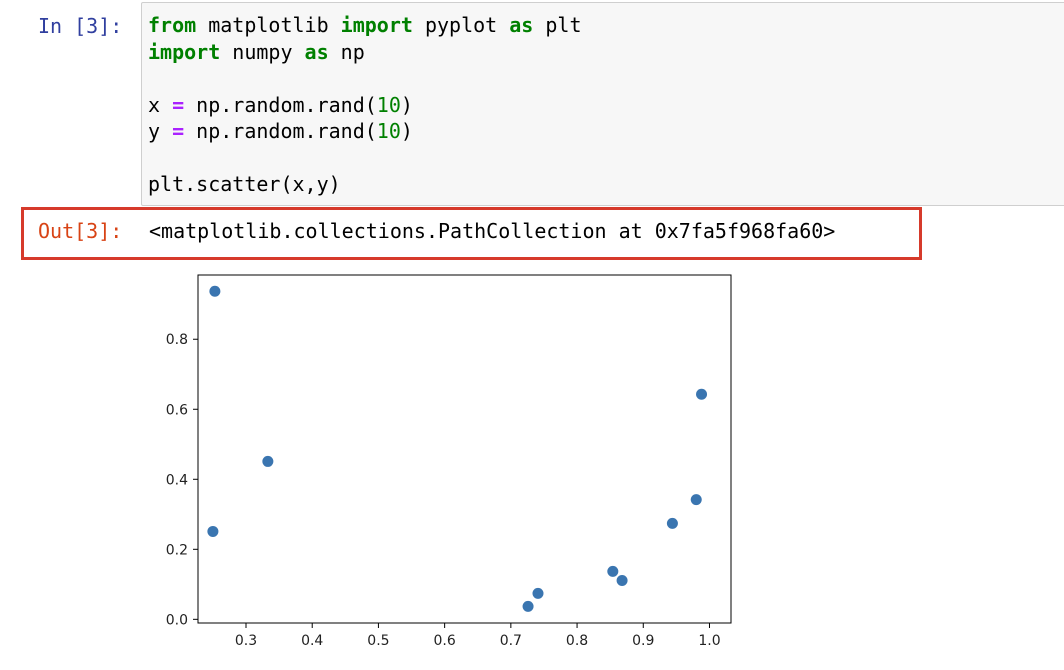  Describe the element at coordinates (177, 340) in the screenshot. I see `y-tick-label: 0.8` at that location.